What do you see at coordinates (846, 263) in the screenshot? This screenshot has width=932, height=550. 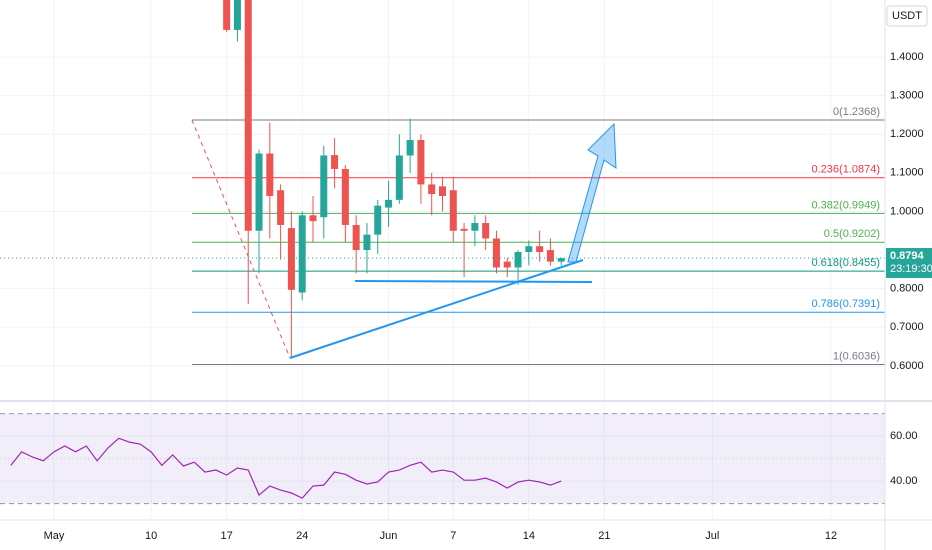 I see `fib-label: 0.618(0.8455)` at bounding box center [846, 263].